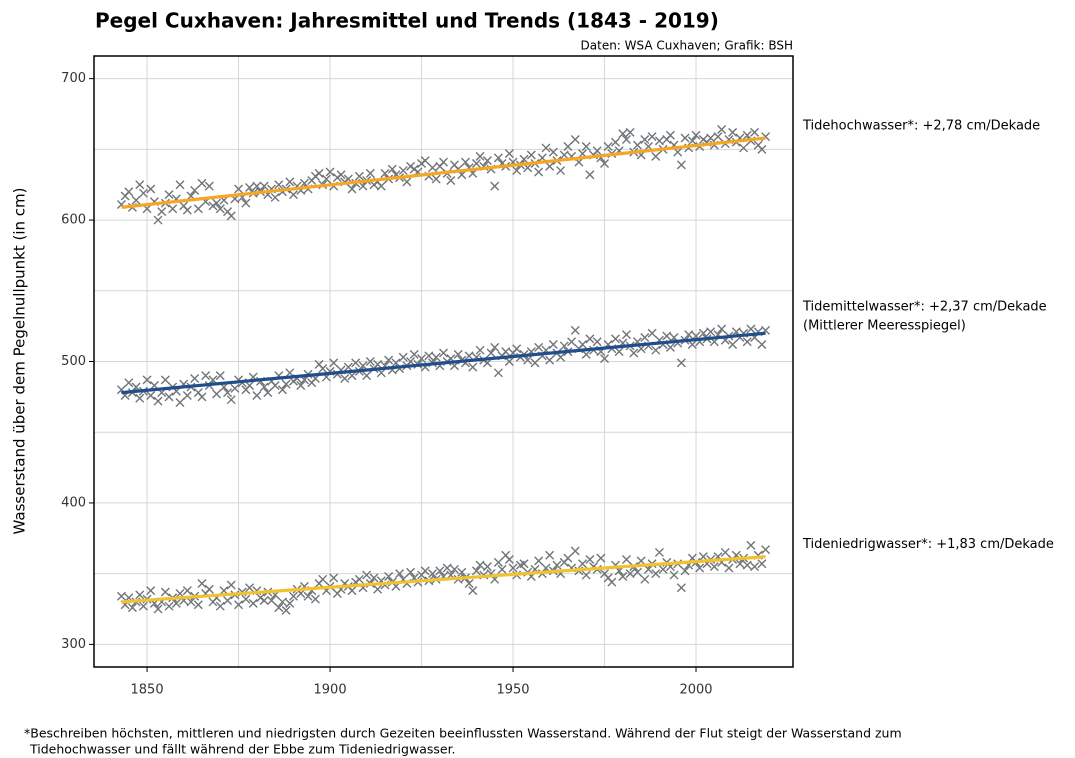 This screenshot has height=758, width=1075. I want to click on y-tick-label: 400, so click(73, 502).